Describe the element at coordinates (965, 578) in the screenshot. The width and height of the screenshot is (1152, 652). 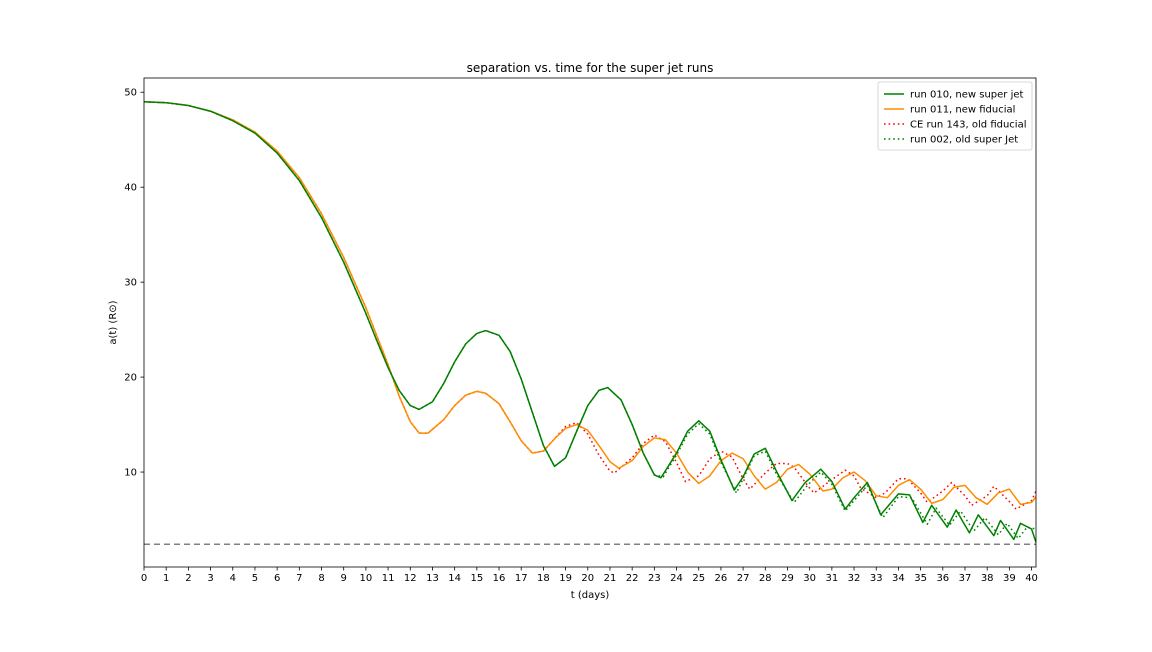
I see `x-tick-label: 37` at that location.